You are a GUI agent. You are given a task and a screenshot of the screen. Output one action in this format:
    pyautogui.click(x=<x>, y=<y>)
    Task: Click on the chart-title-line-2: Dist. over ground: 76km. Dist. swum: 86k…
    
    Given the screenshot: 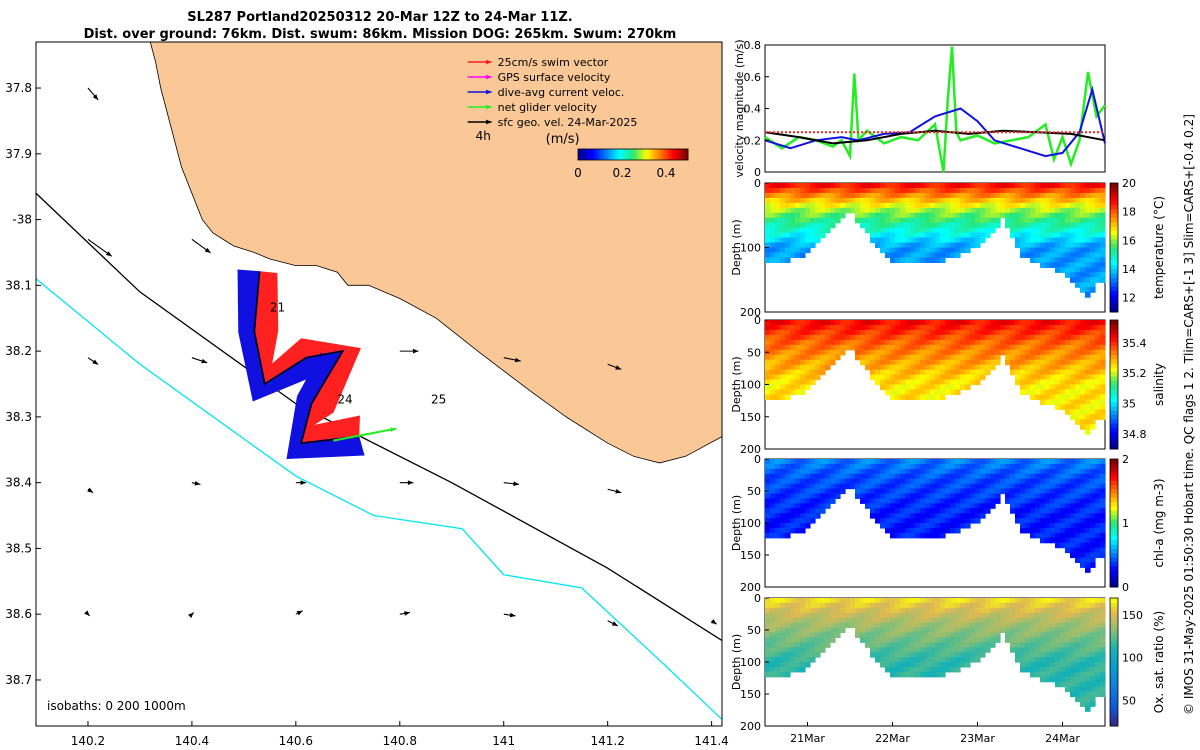 What is the action you would take?
    pyautogui.click(x=380, y=34)
    